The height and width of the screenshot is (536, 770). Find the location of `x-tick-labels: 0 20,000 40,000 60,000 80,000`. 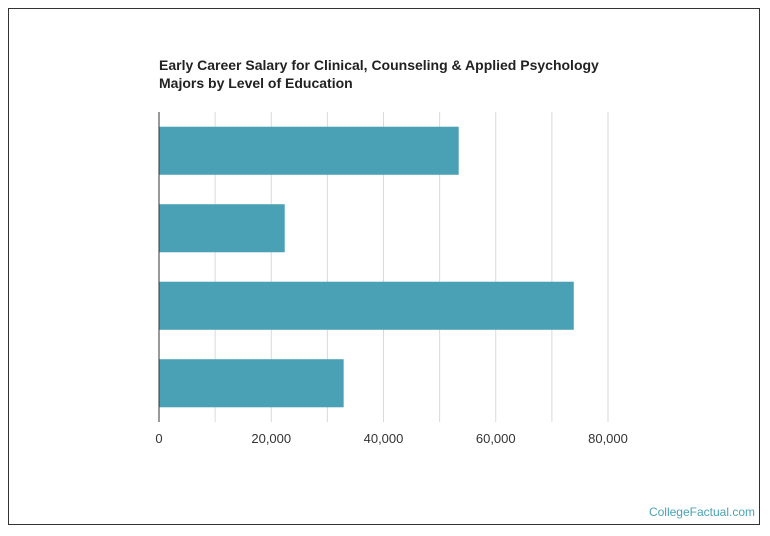

x-tick-labels: 0 20,000 40,000 60,000 80,000 is located at coordinates (391, 438).